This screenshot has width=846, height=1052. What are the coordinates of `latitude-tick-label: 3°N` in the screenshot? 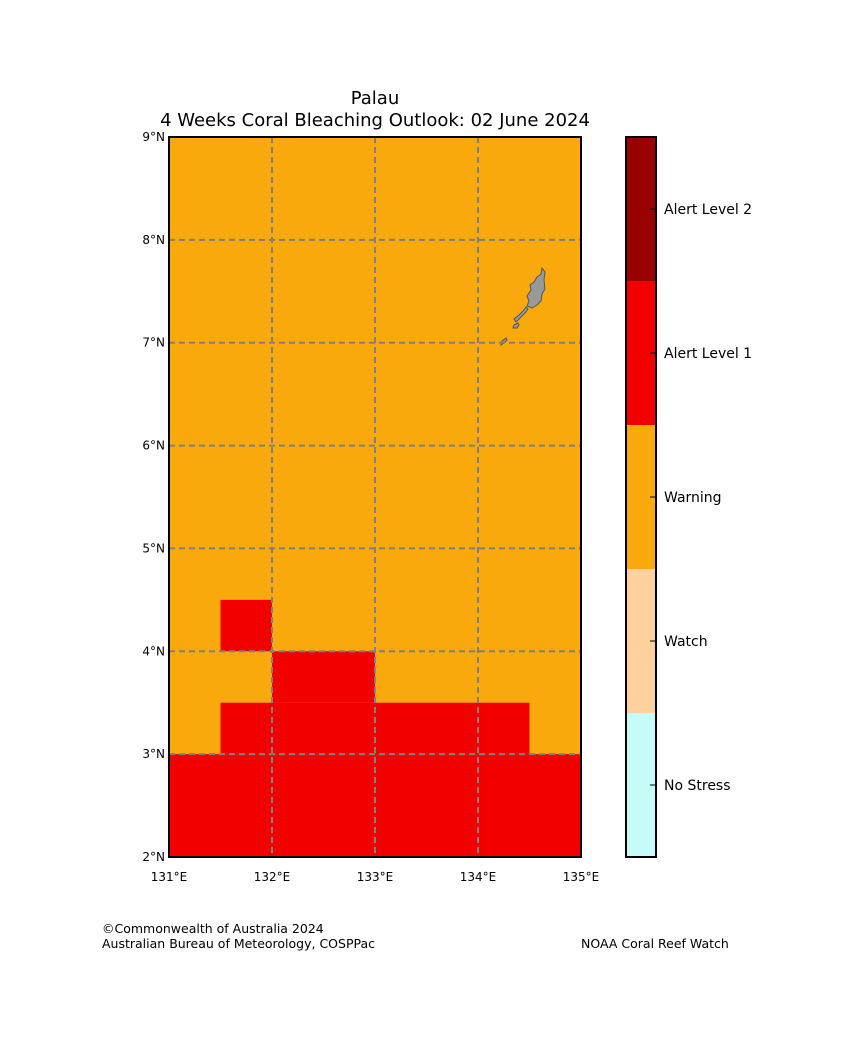 It's located at (153, 754).